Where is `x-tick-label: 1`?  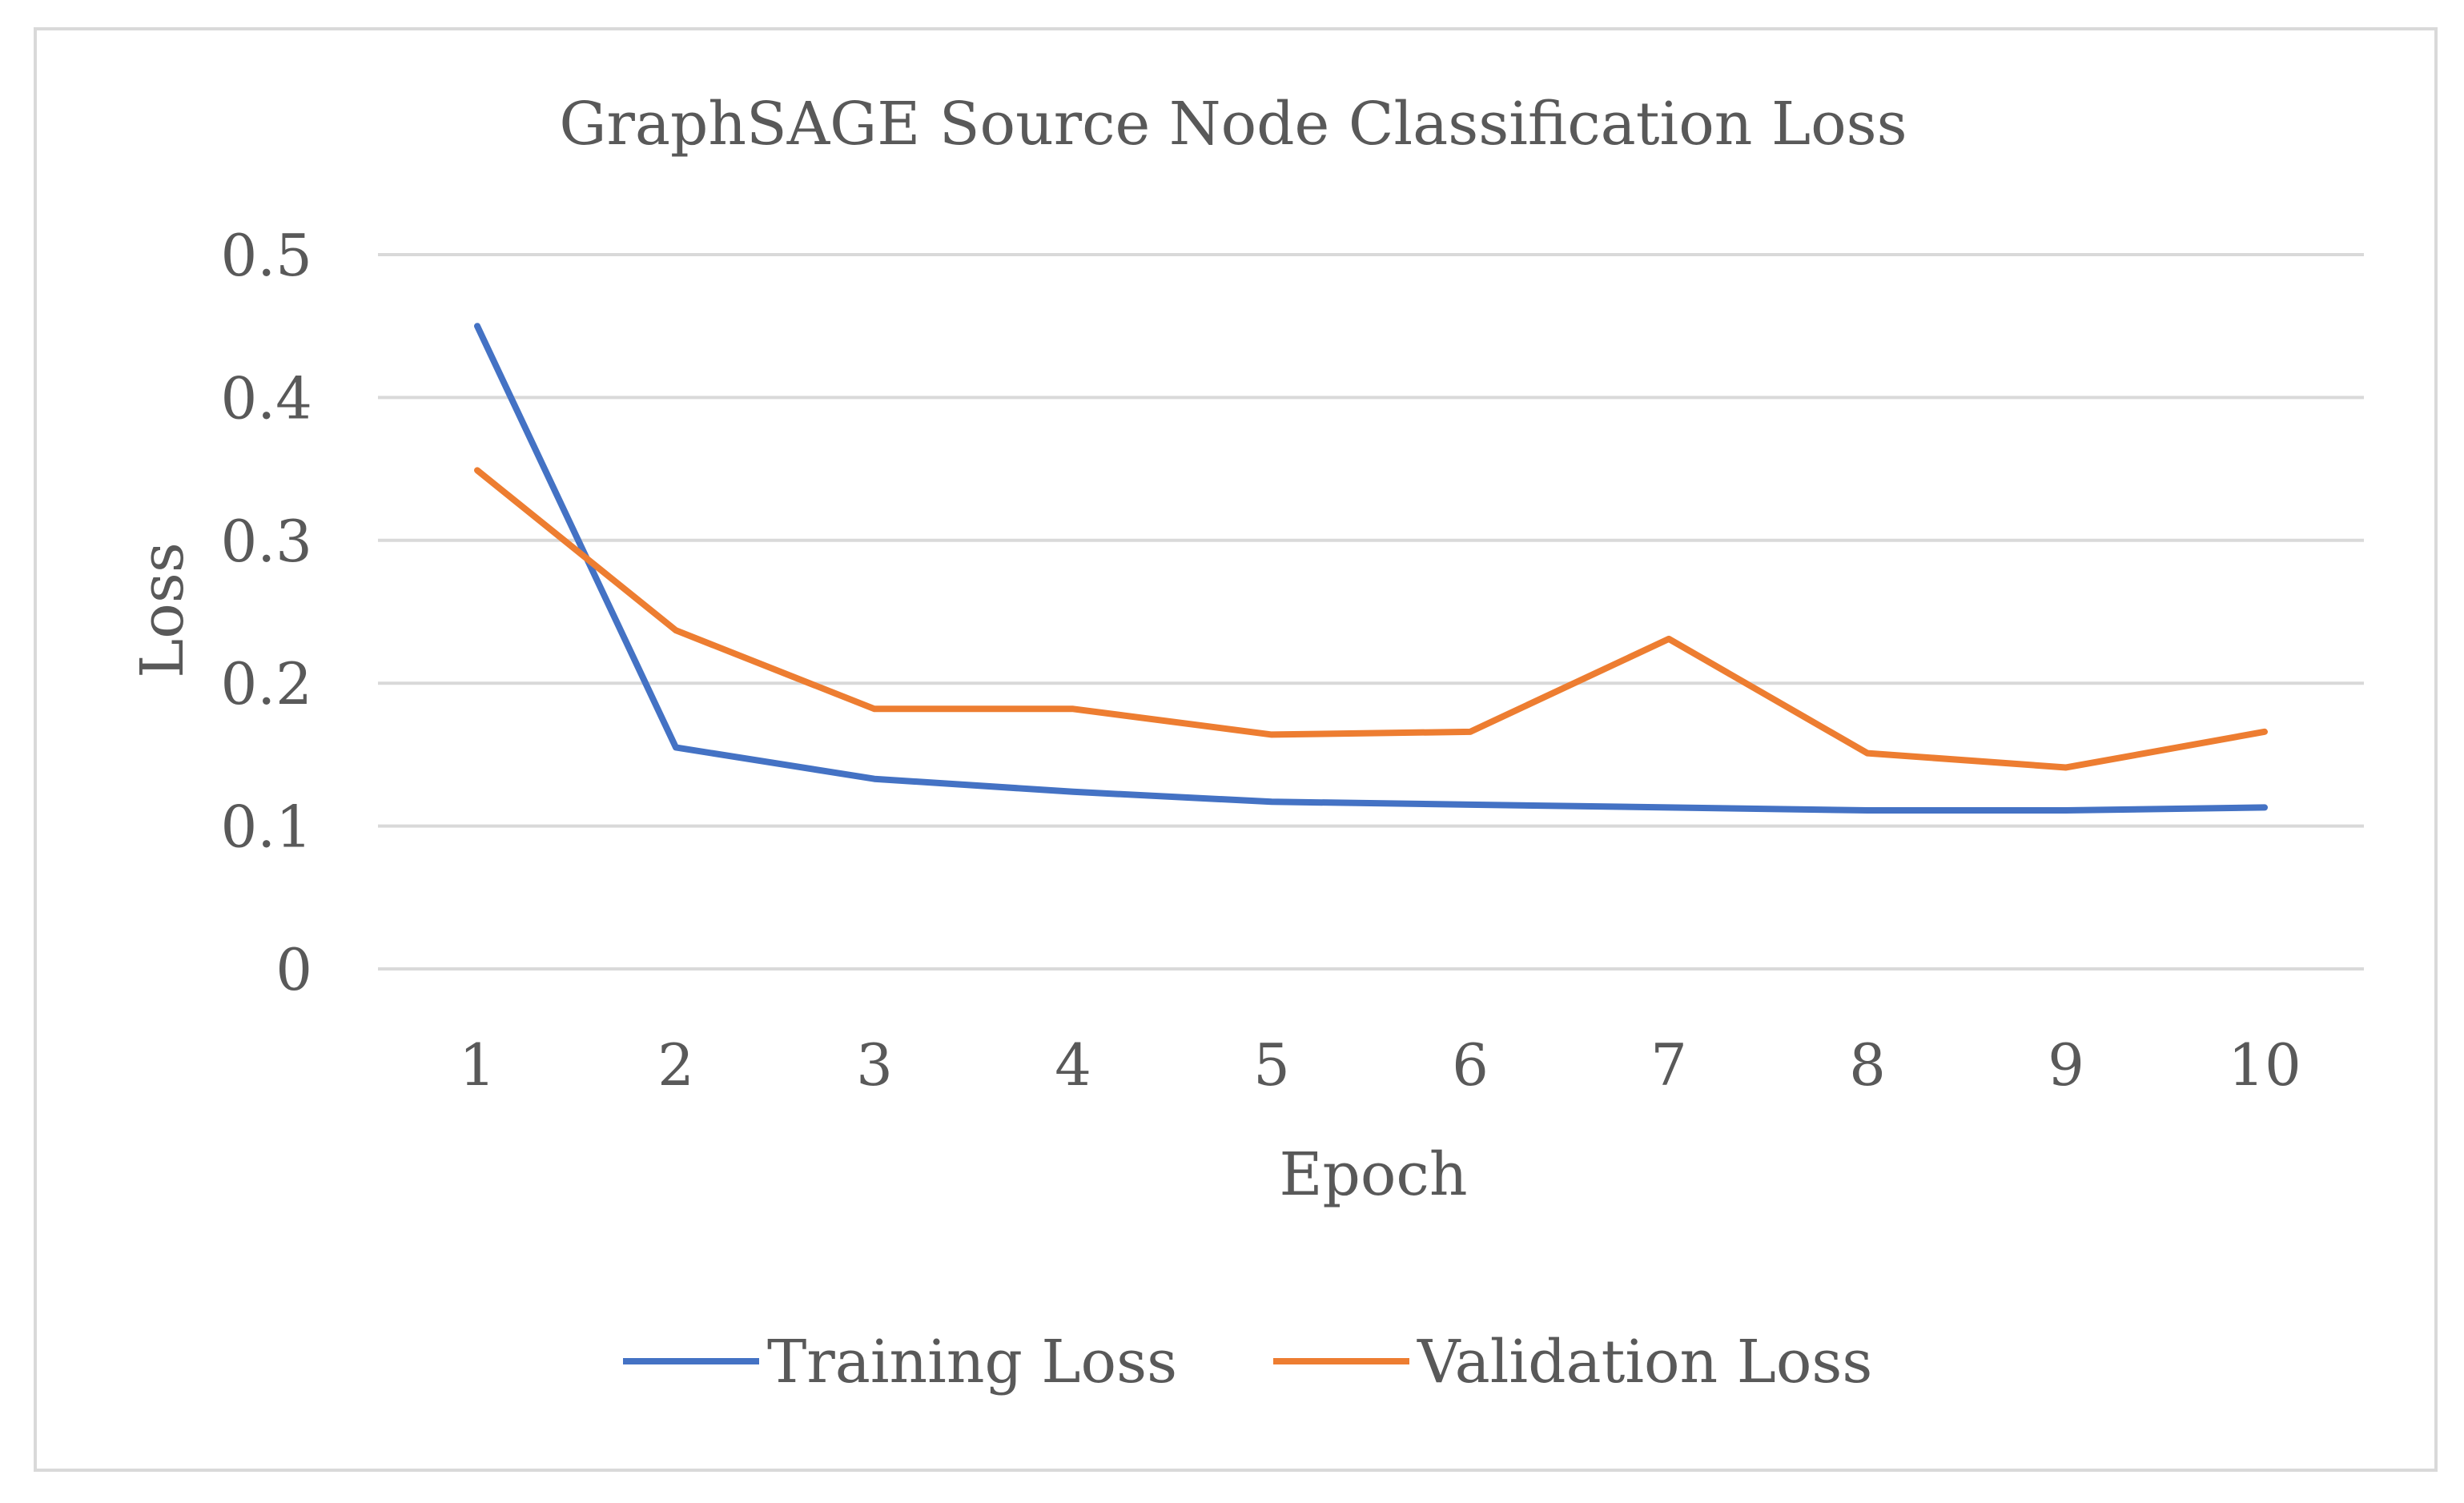 x-tick-label: 1 is located at coordinates (477, 1065).